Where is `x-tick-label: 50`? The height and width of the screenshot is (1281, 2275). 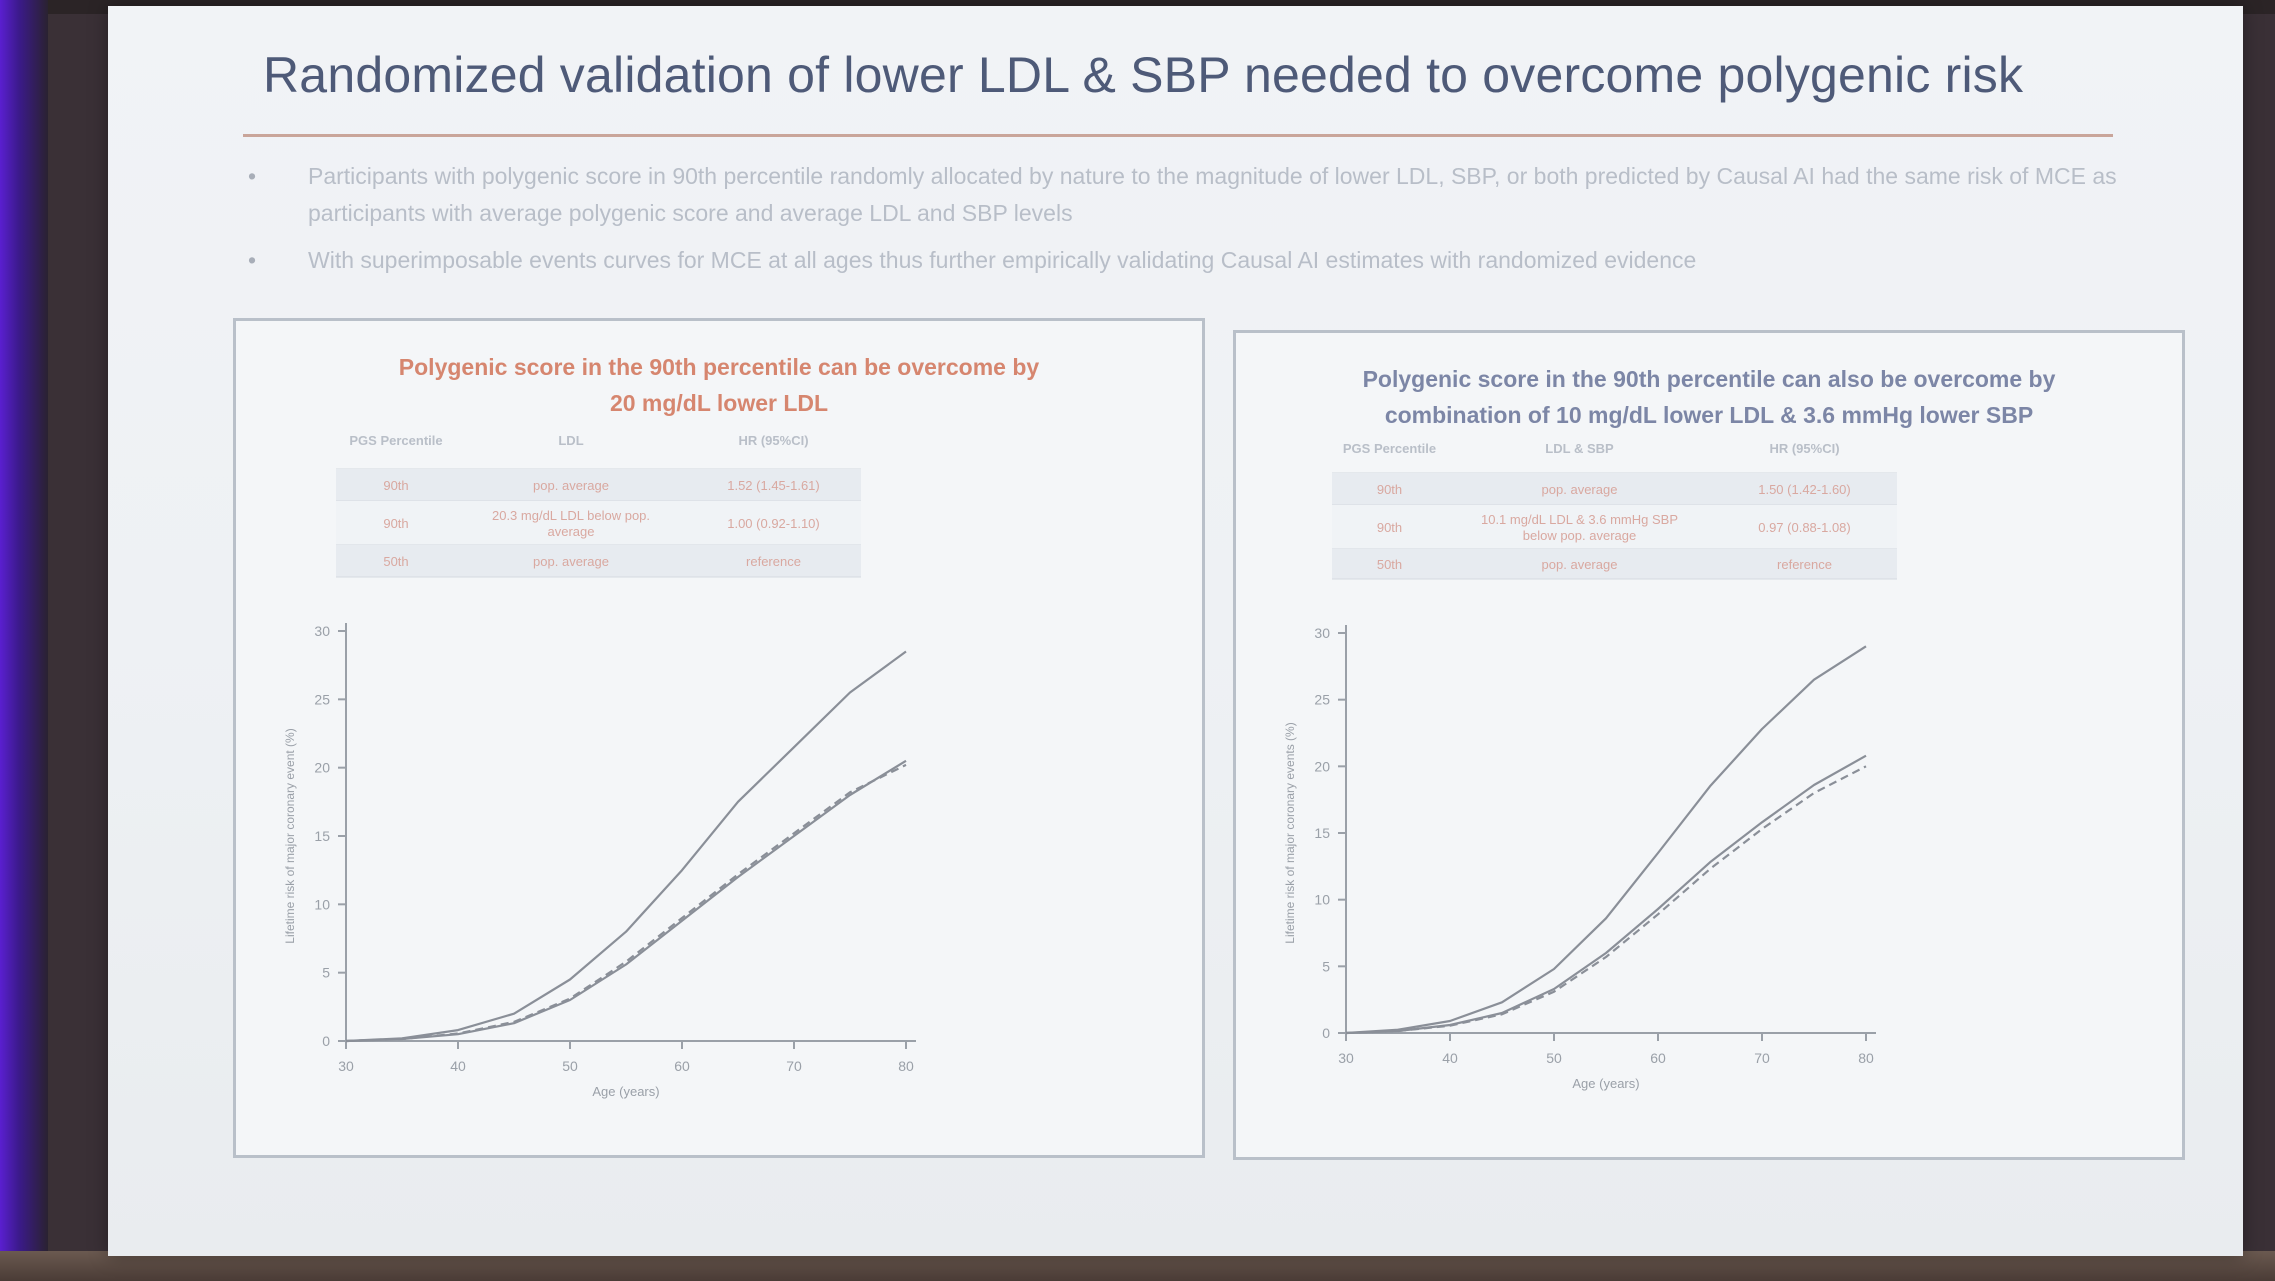 x-tick-label: 50 is located at coordinates (570, 1066).